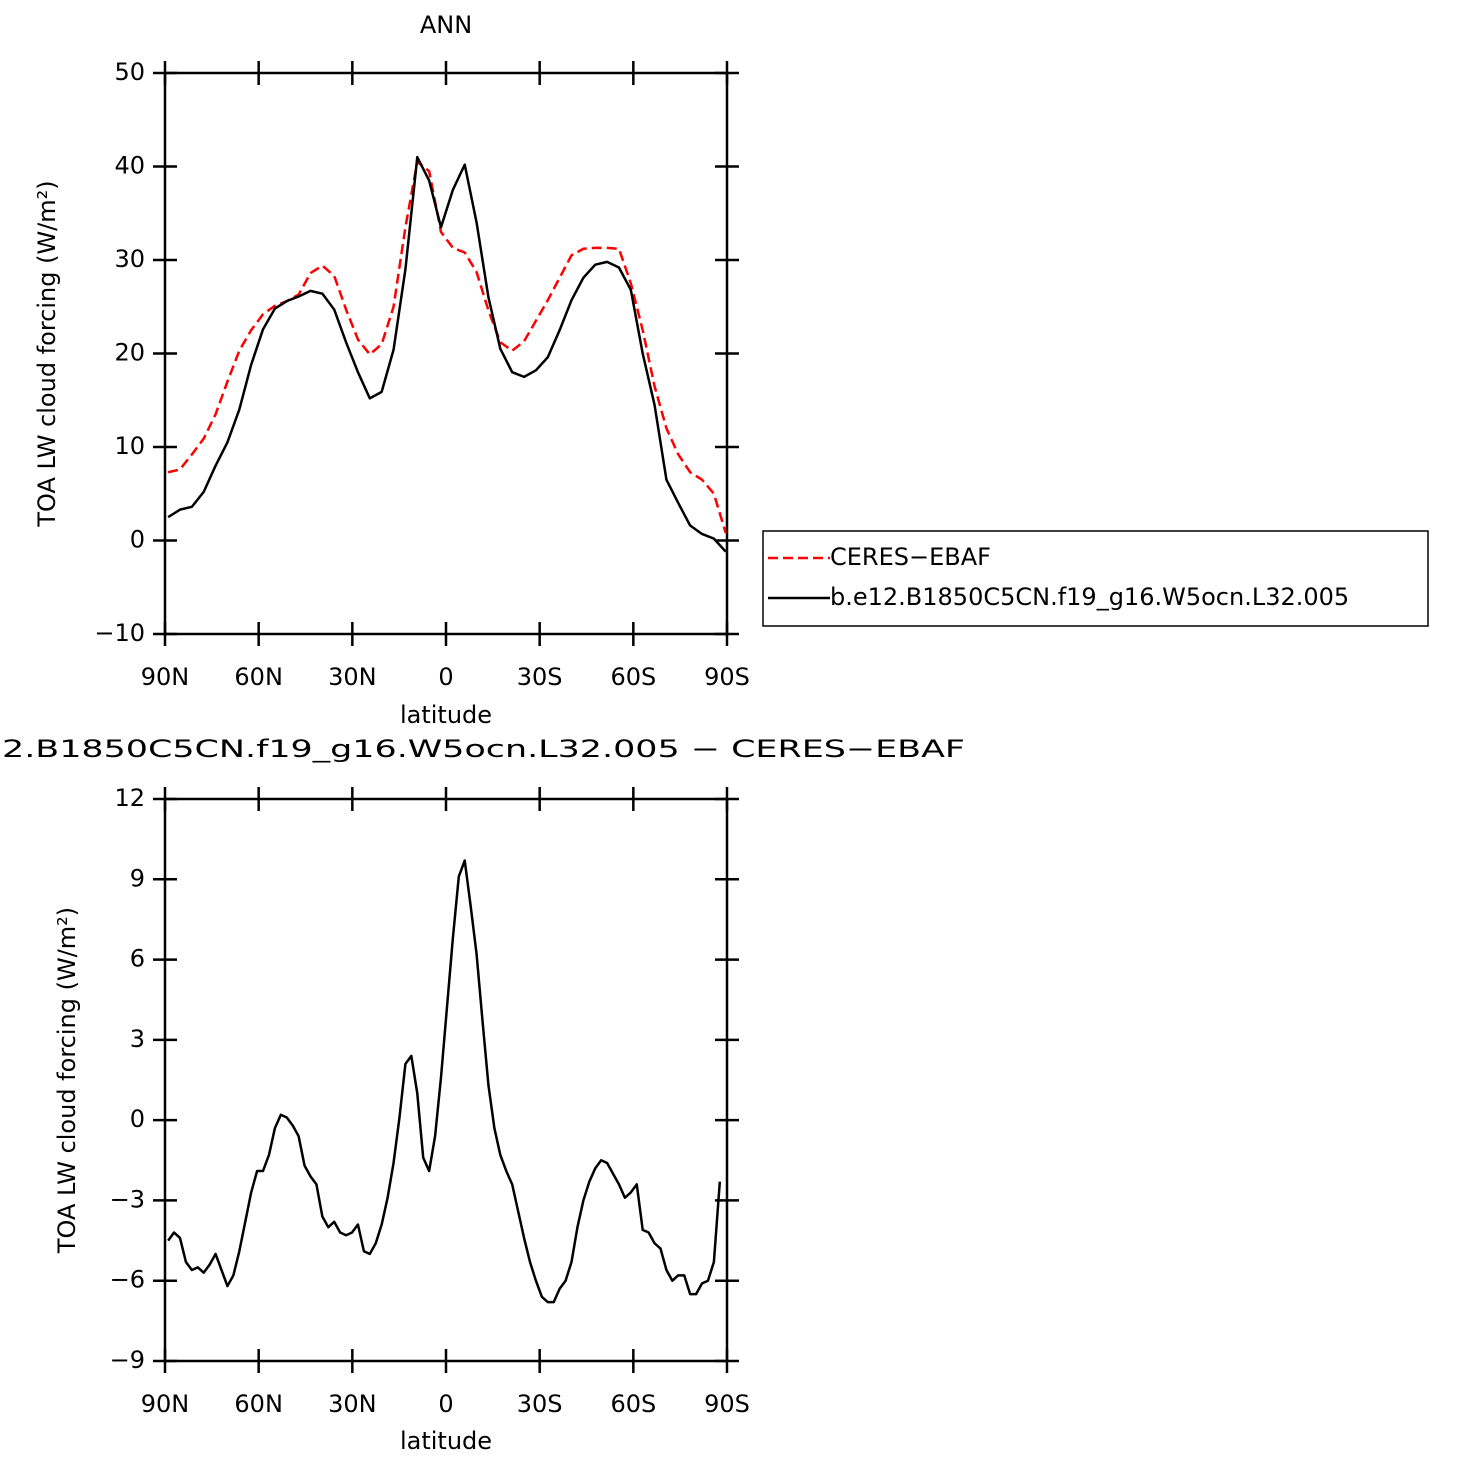 The height and width of the screenshot is (1463, 1466). I want to click on y-tick-label: 50, so click(129, 72).